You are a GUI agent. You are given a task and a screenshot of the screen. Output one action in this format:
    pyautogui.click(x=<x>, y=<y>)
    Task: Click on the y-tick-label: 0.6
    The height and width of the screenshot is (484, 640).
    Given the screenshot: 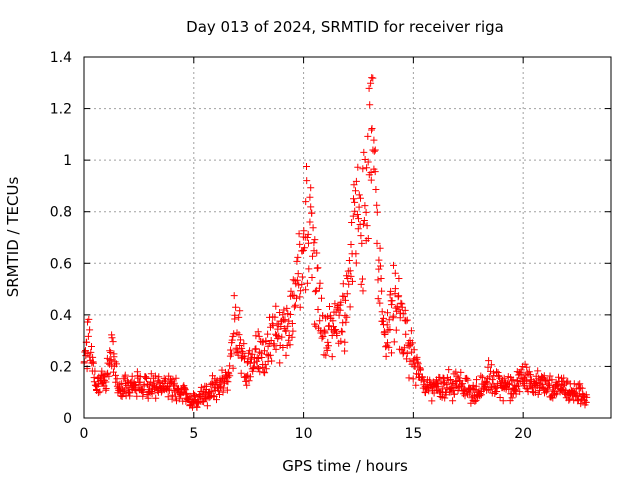 What is the action you would take?
    pyautogui.click(x=61, y=264)
    